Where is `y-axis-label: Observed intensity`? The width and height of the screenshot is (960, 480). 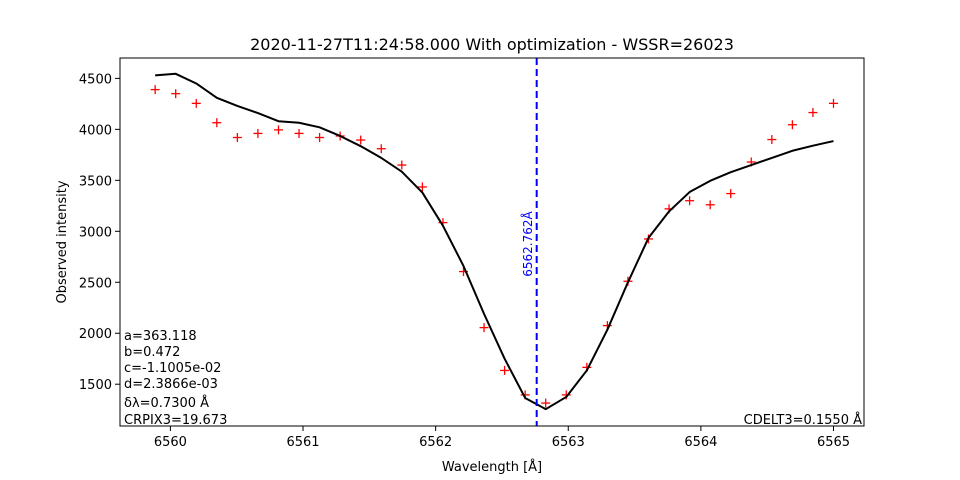
y-axis-label: Observed intensity is located at coordinates (62, 241).